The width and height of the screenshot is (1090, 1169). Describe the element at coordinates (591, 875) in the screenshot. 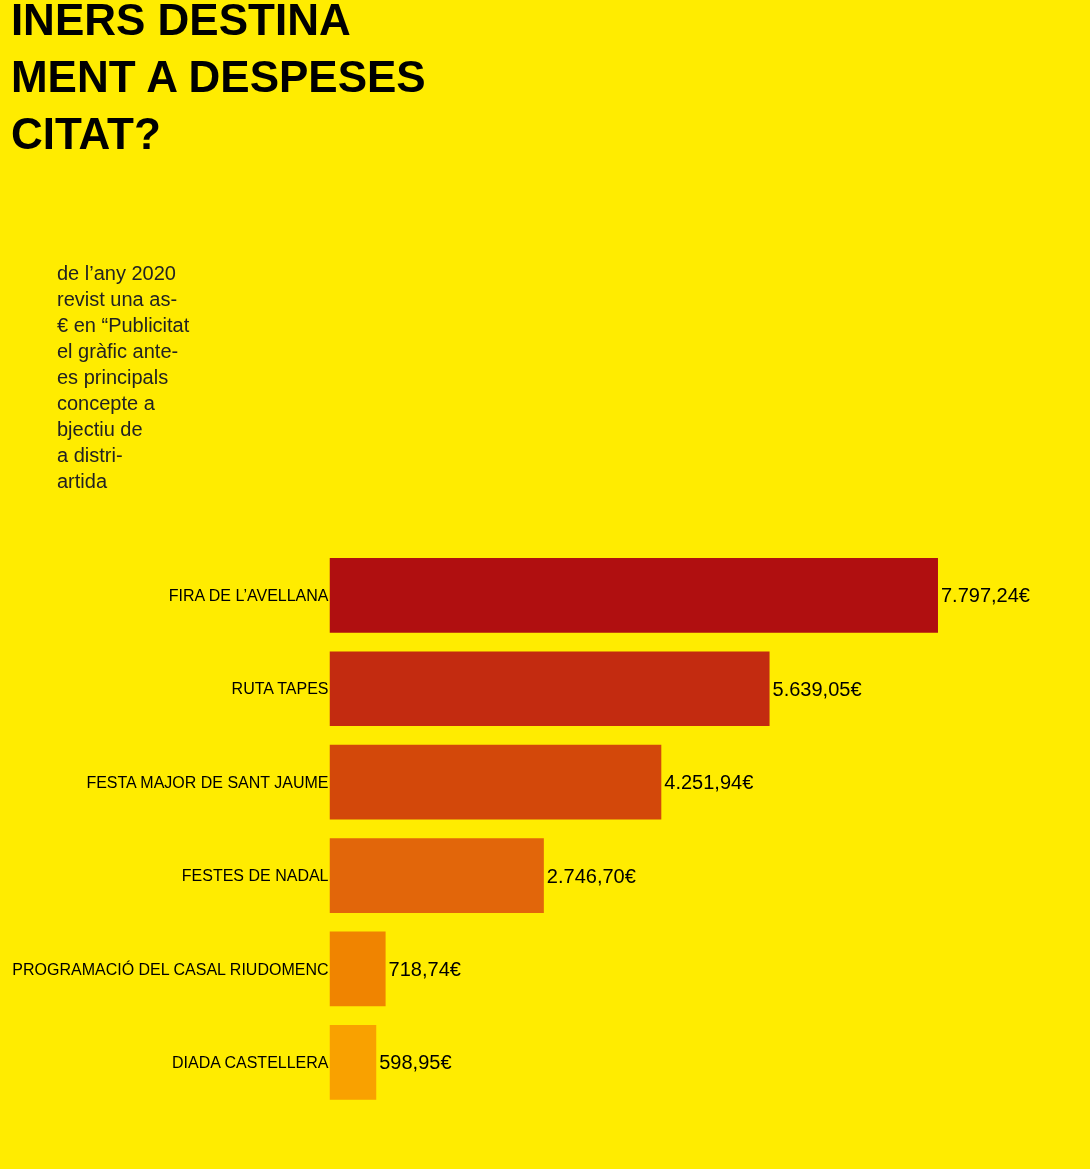

I see `data-label: 2.746,70€` at that location.